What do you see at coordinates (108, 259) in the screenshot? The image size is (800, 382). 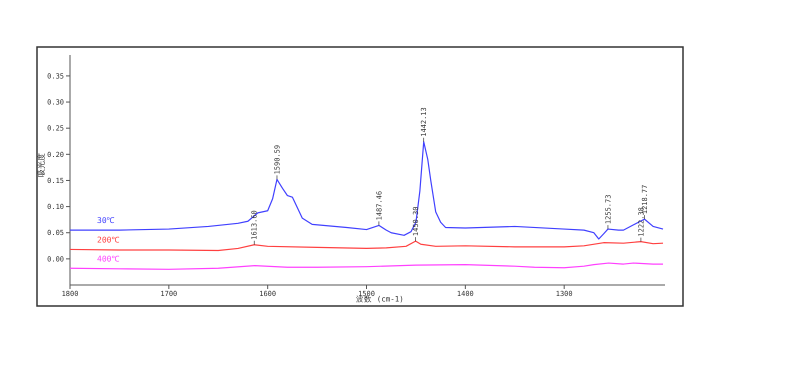 I see `series-label: 400℃` at bounding box center [108, 259].